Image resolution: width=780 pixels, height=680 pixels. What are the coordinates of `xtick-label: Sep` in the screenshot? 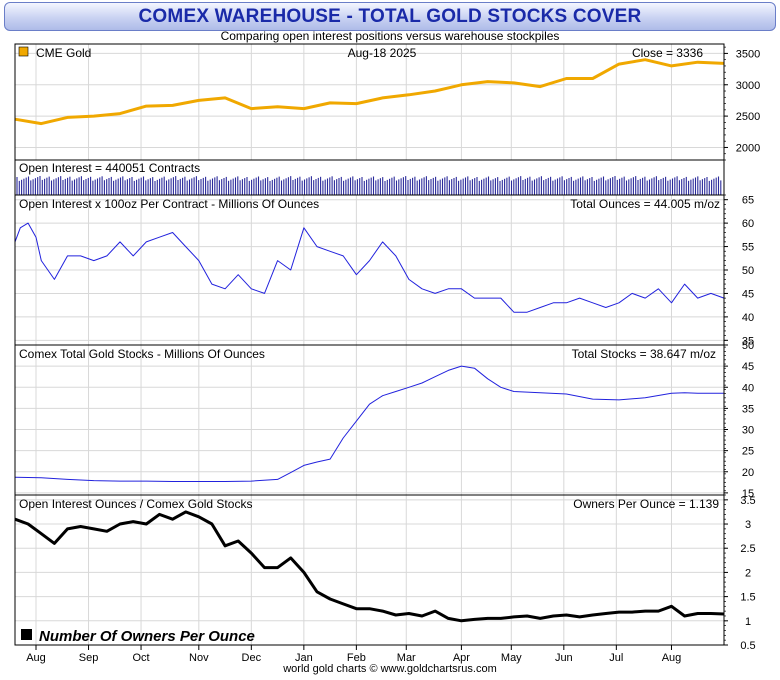 It's located at (89, 658).